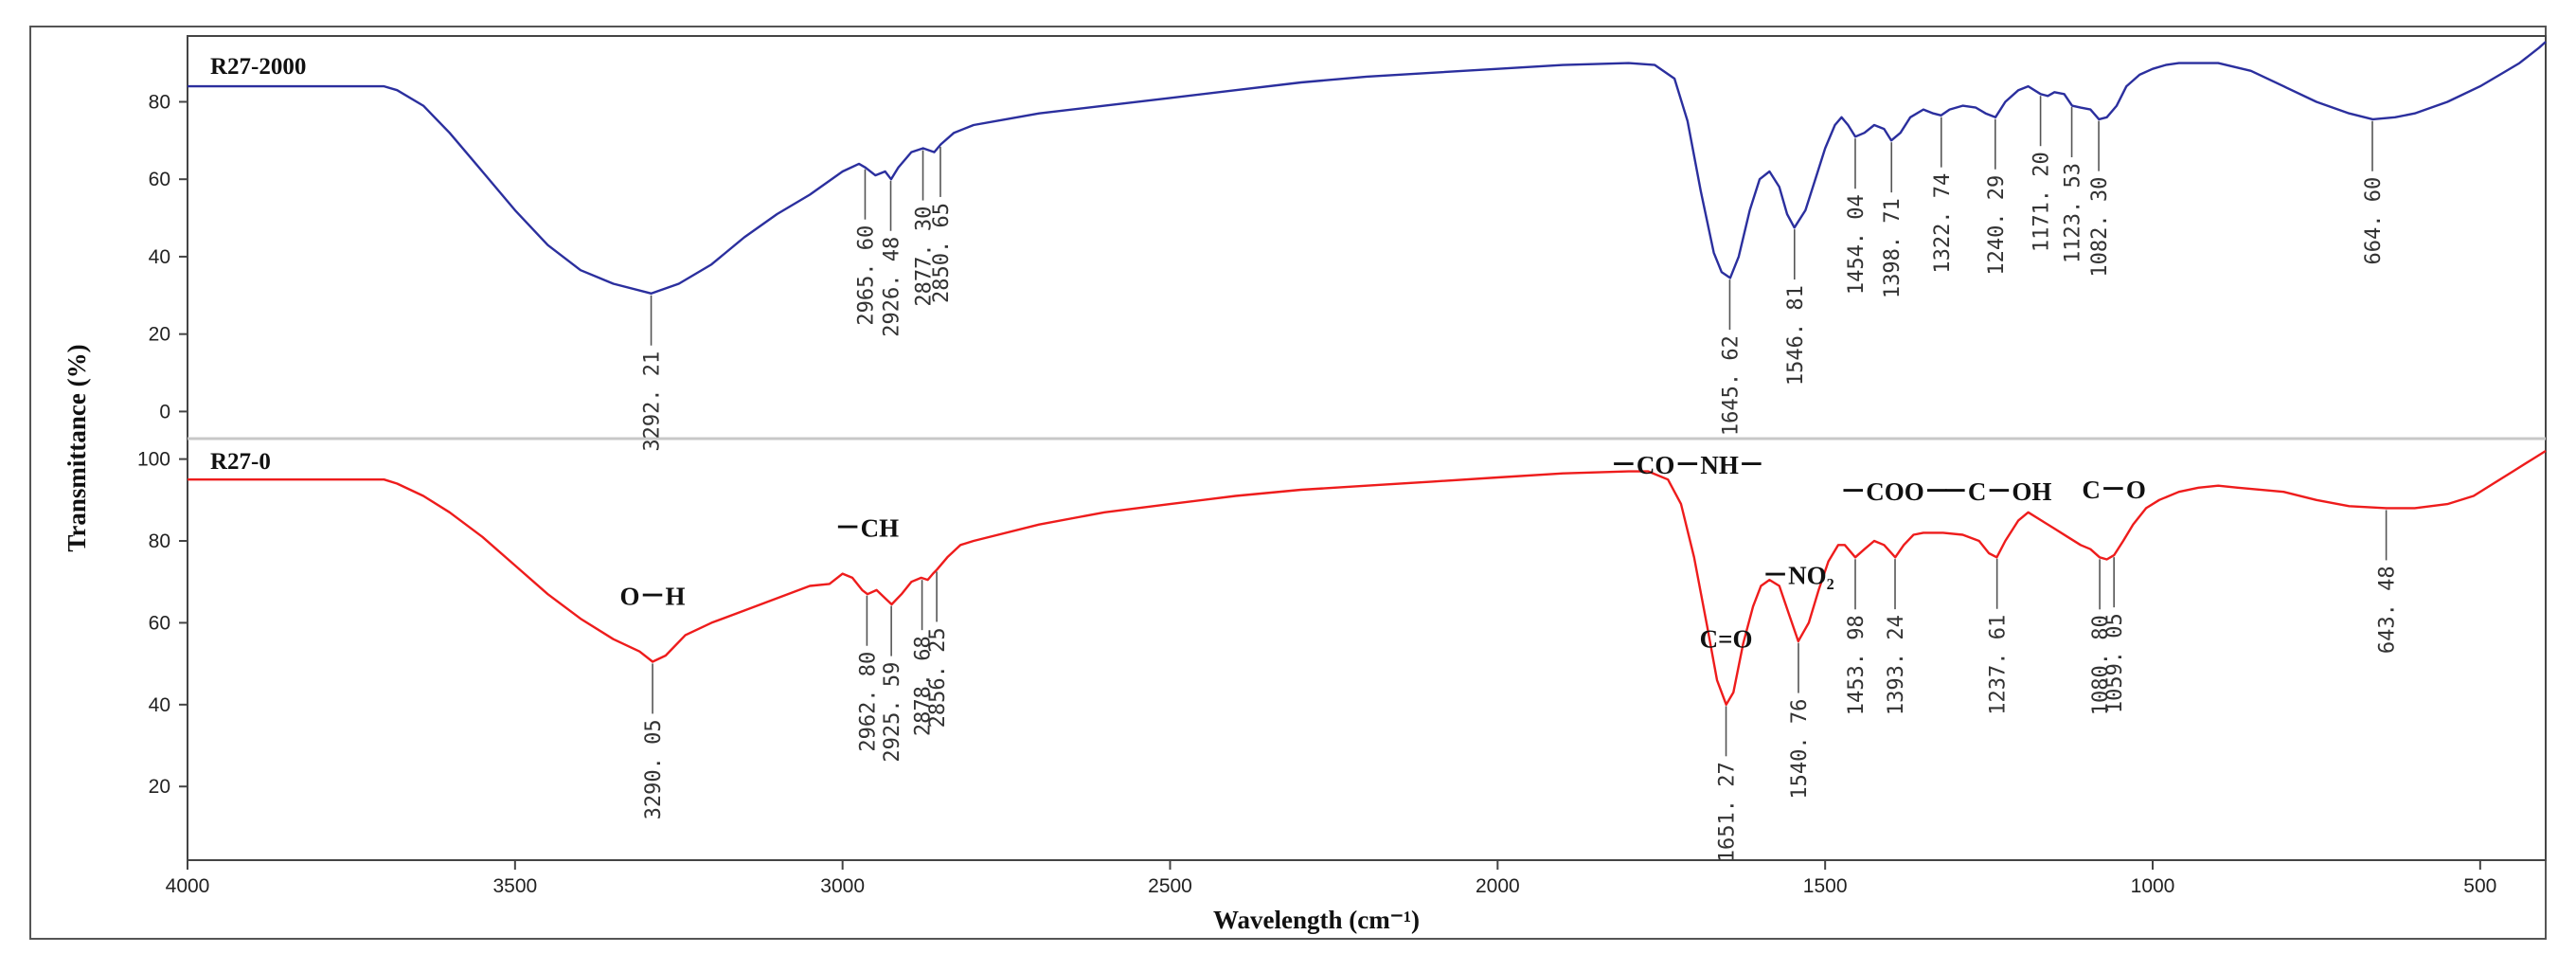  Describe the element at coordinates (2479, 886) in the screenshot. I see `x-tick-label: 500` at that location.